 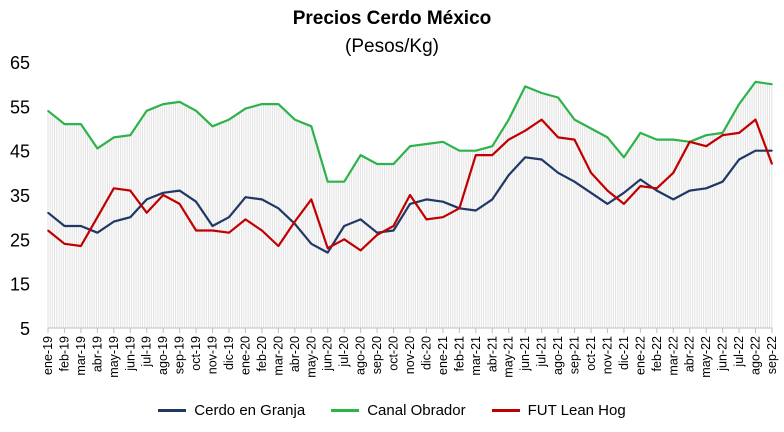 I want to click on legend-item-granja: Cerdo en Granja, so click(x=231, y=410).